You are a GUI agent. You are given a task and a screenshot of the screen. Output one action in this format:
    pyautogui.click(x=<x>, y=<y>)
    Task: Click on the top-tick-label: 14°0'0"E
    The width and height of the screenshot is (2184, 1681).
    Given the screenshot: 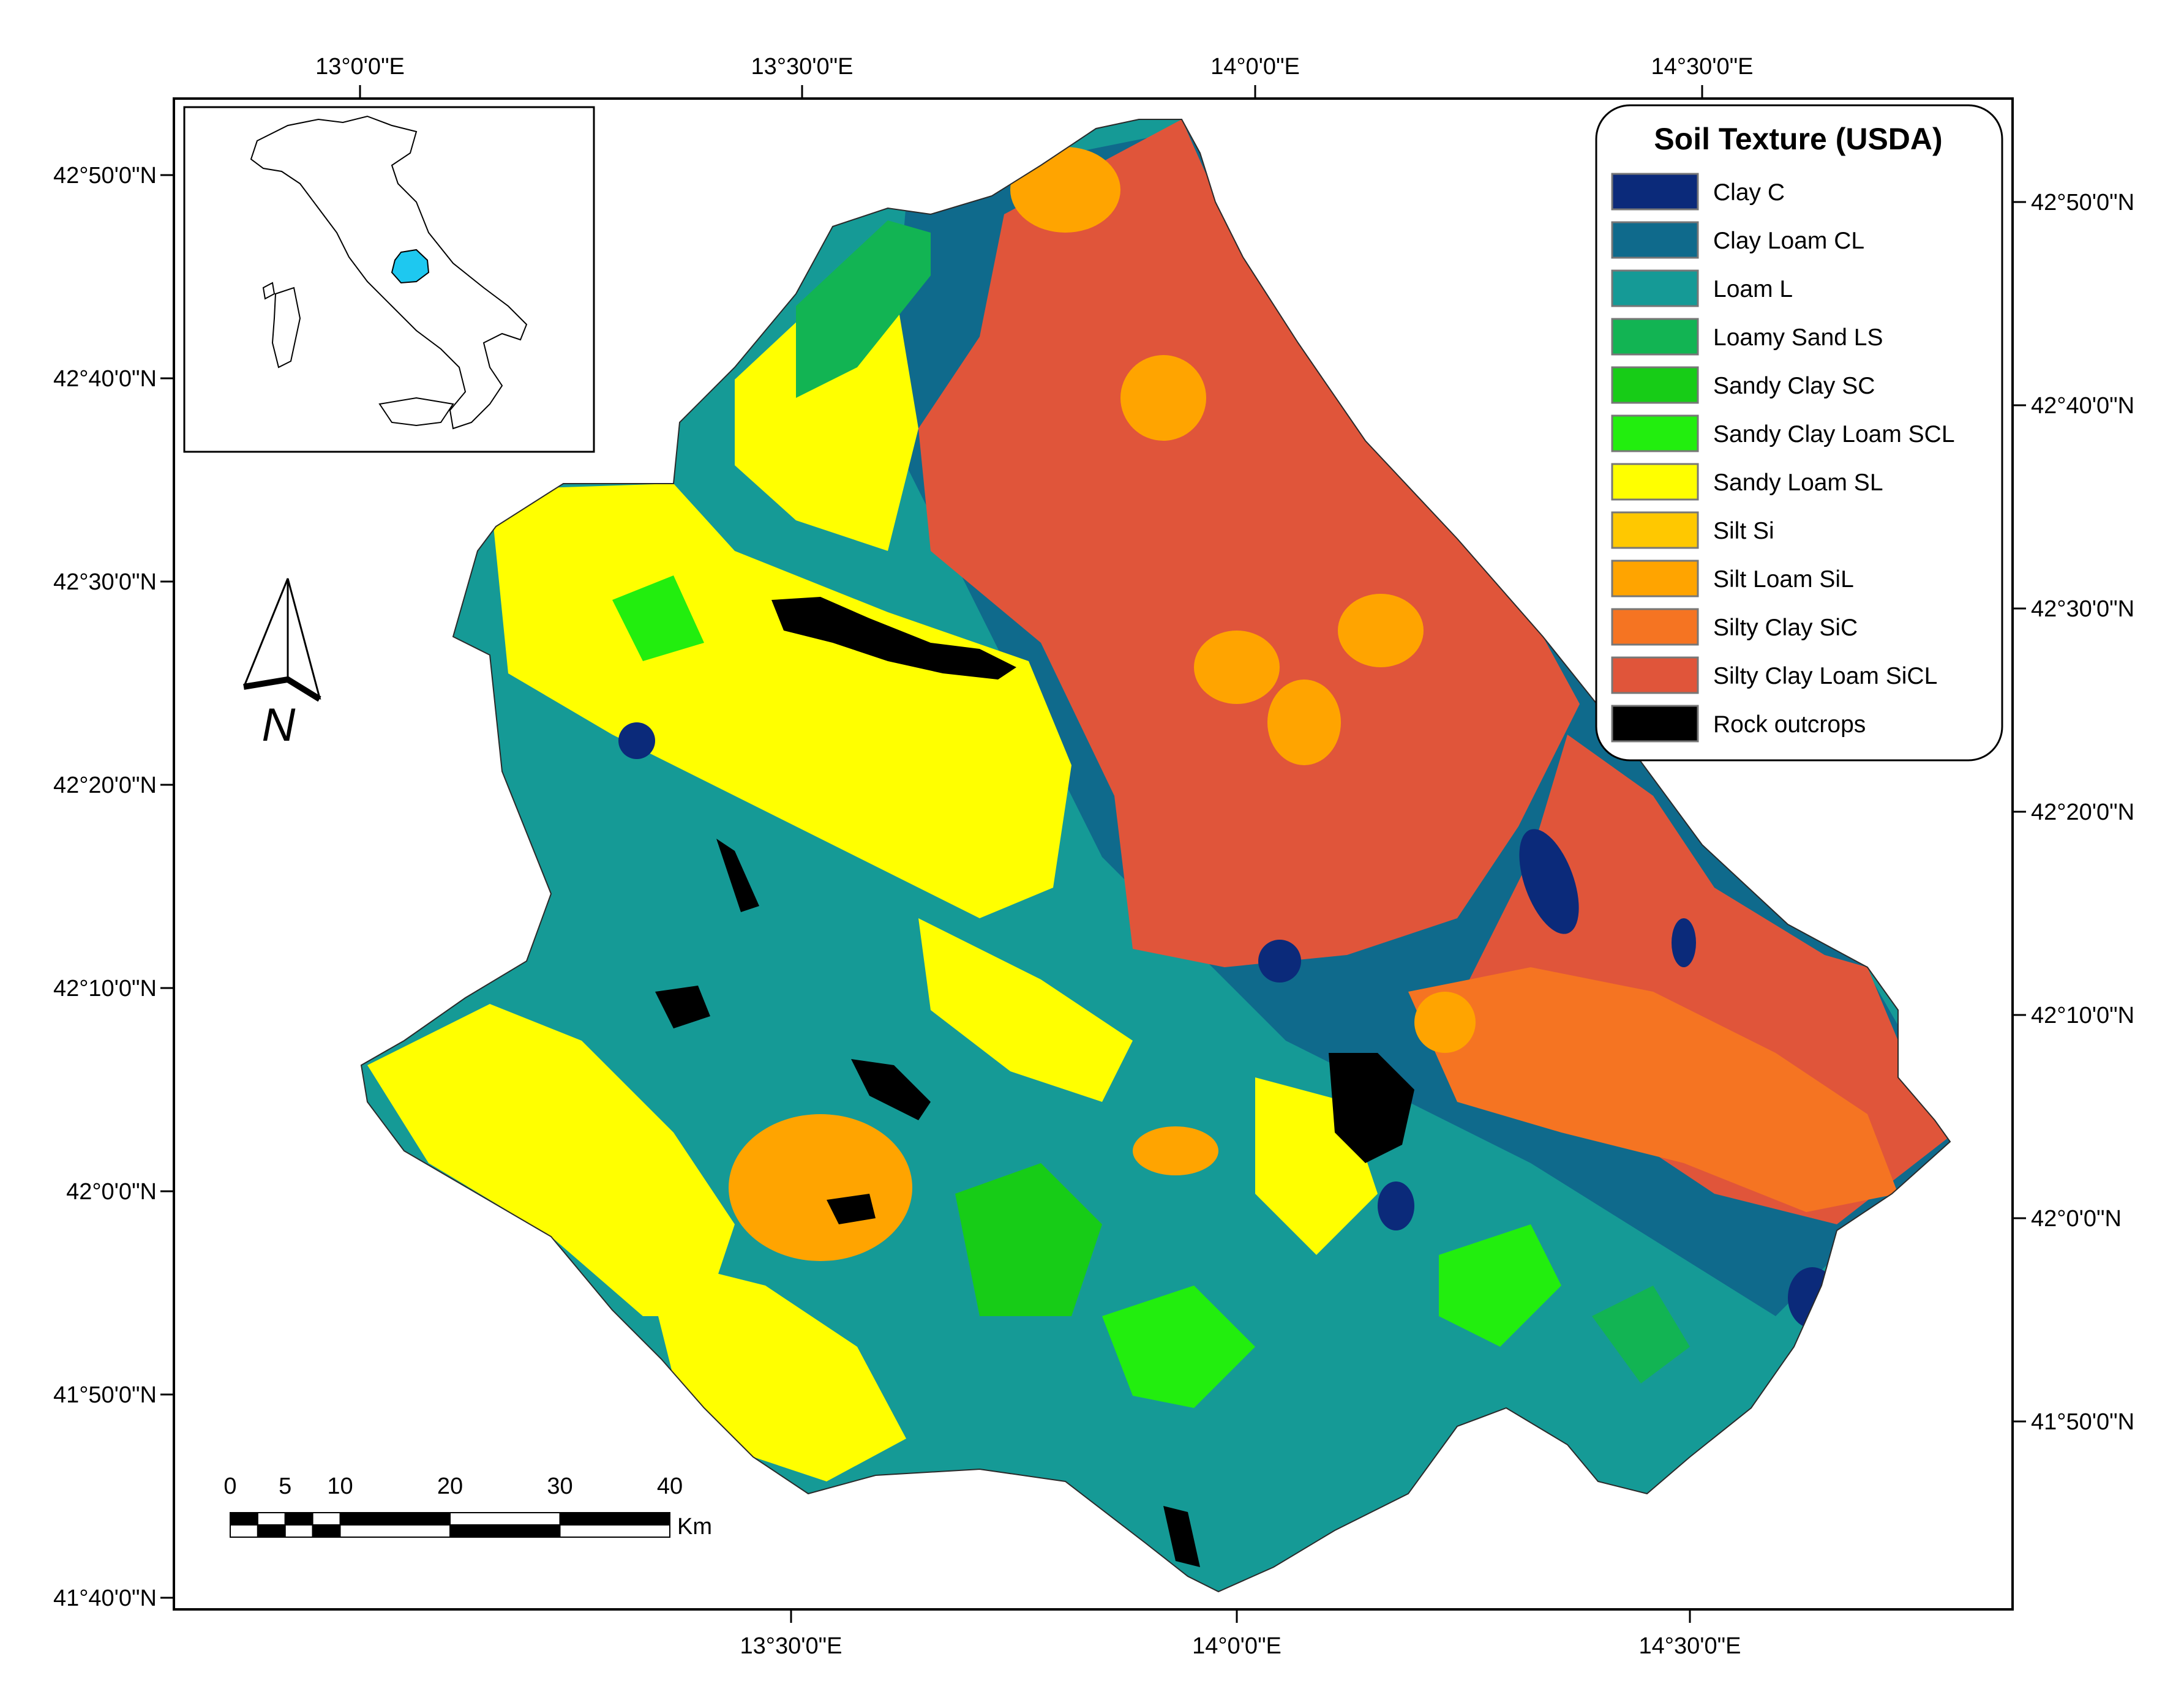 What is the action you would take?
    pyautogui.click(x=1255, y=67)
    